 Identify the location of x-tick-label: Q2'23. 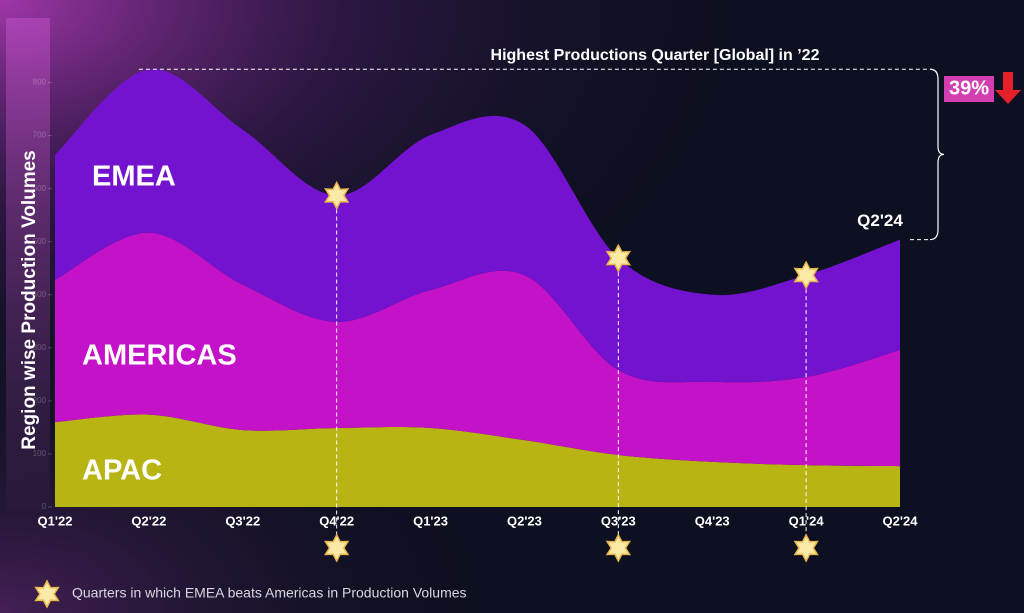
(524, 520).